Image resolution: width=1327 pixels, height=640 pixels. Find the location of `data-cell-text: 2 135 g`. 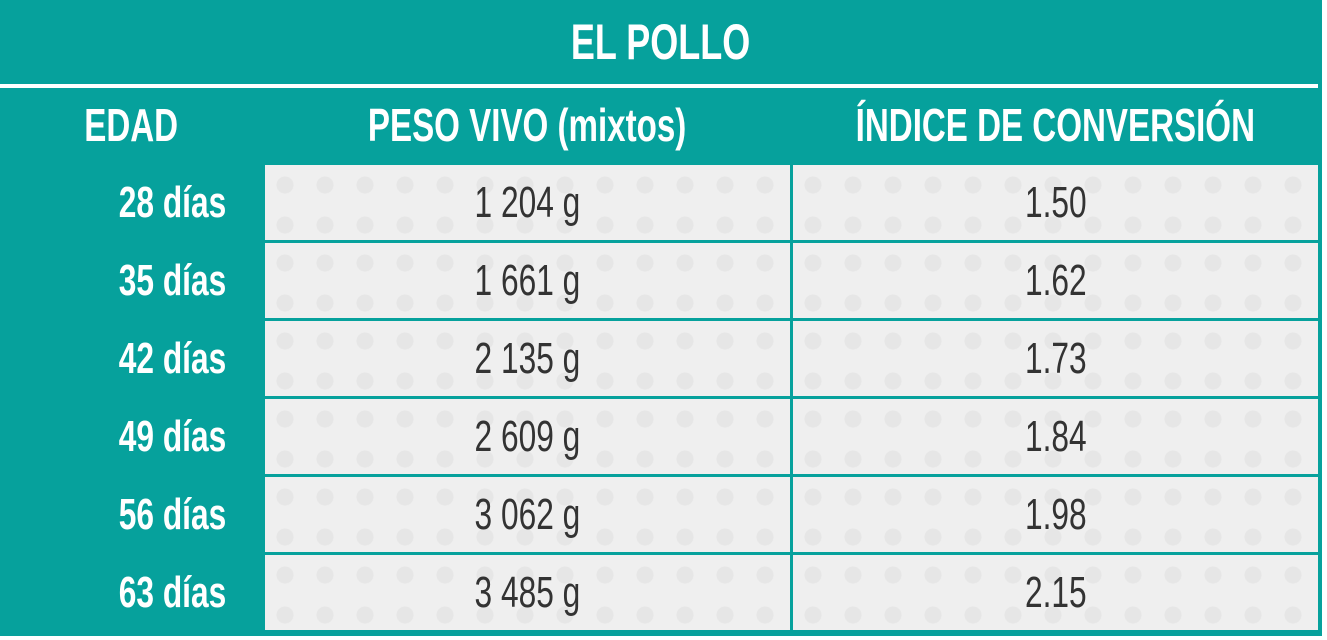

data-cell-text: 2 135 g is located at coordinates (527, 358).